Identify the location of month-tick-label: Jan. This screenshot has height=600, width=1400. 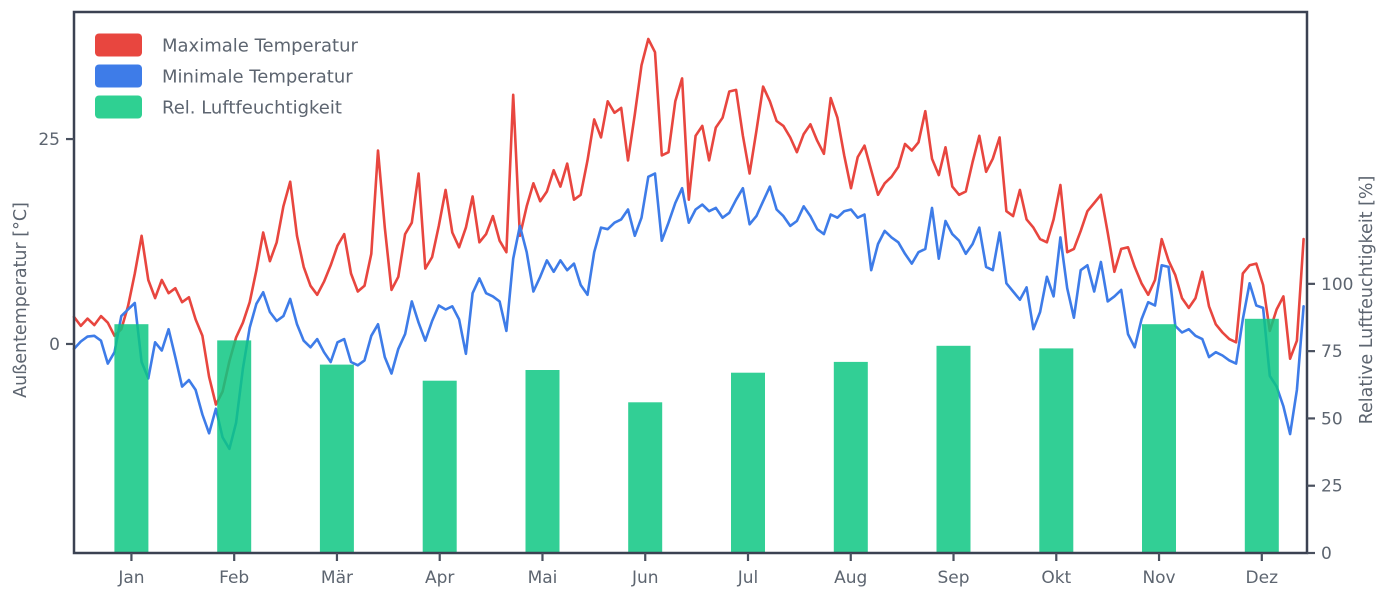
(130, 578).